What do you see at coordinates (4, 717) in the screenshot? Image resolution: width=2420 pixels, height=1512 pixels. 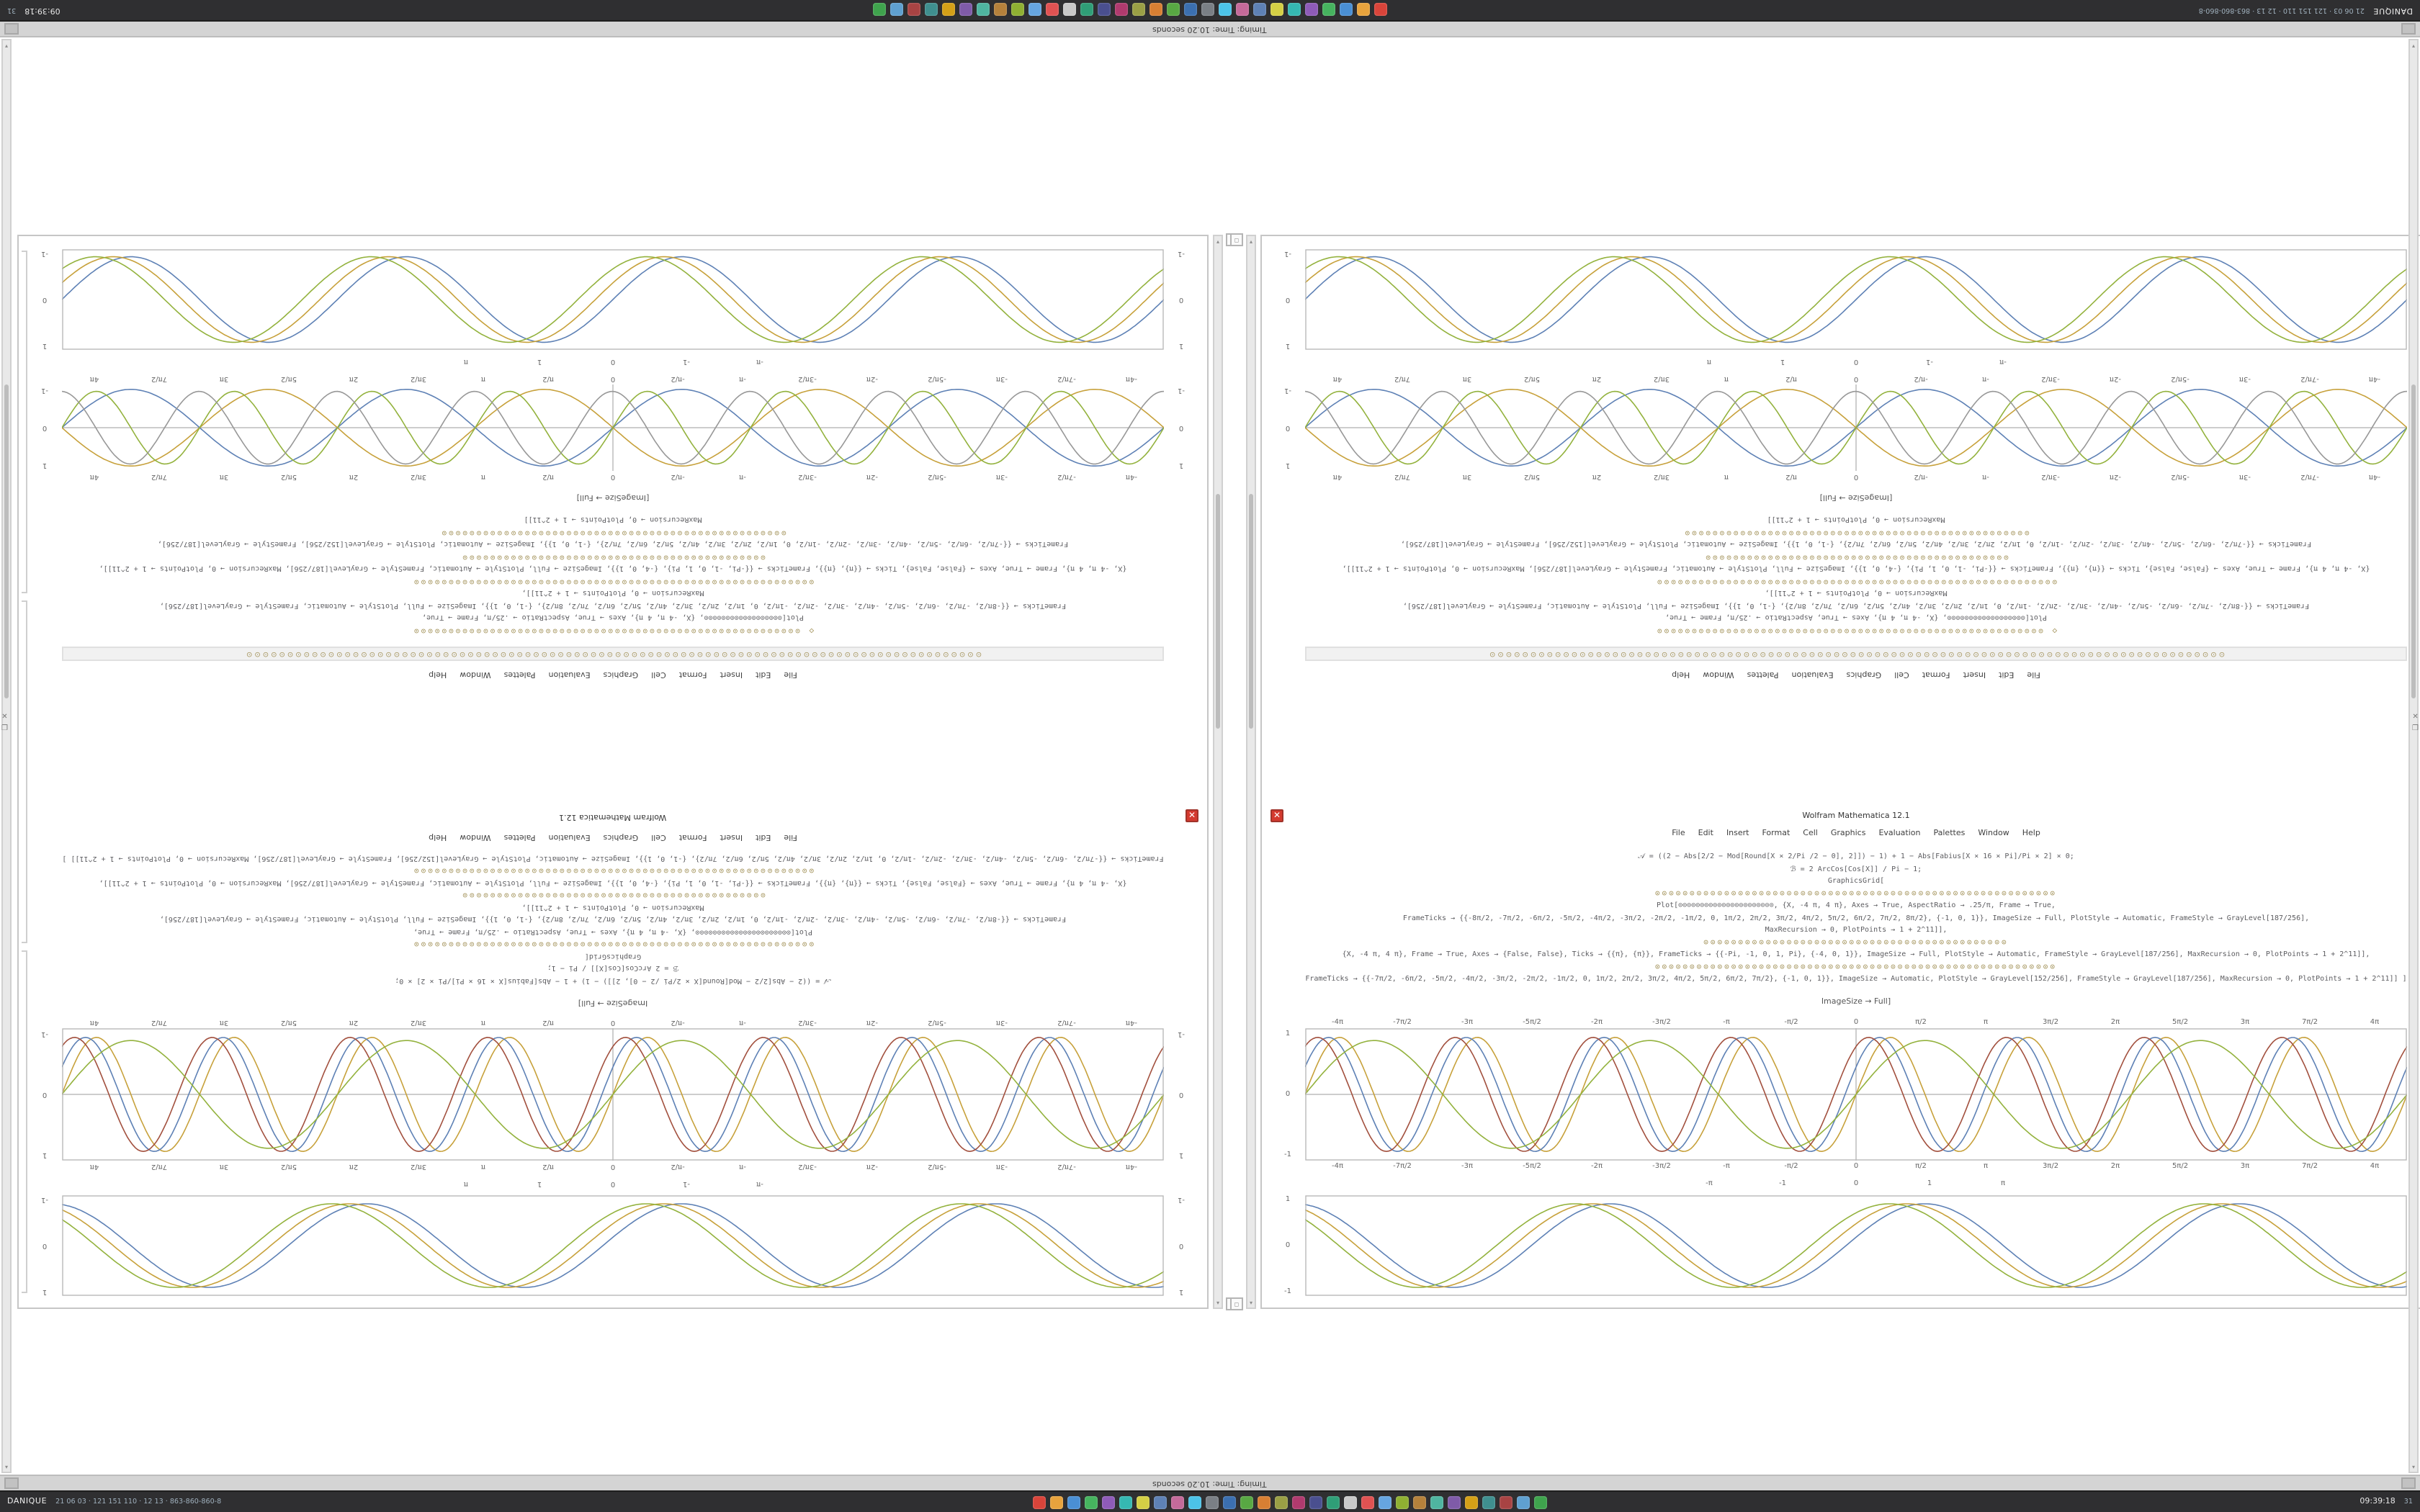 I see `close-icon: ✕` at bounding box center [4, 717].